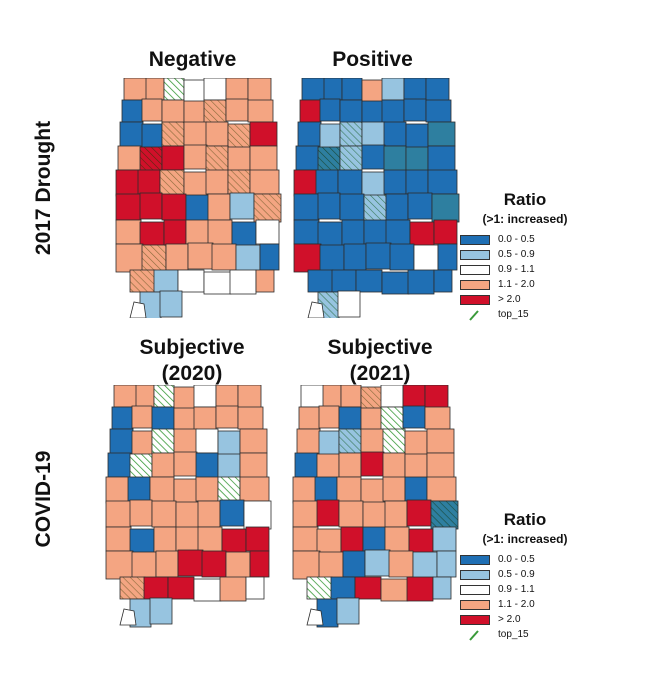  I want to click on title-positive: Positive, so click(372, 59).